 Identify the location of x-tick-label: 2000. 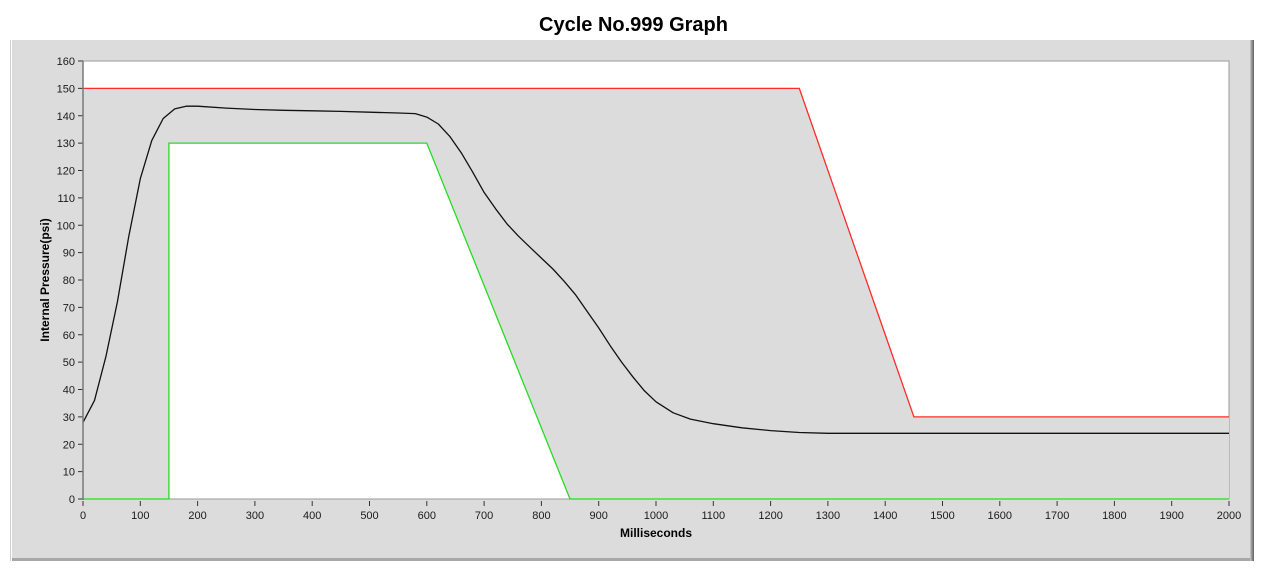
(1229, 516).